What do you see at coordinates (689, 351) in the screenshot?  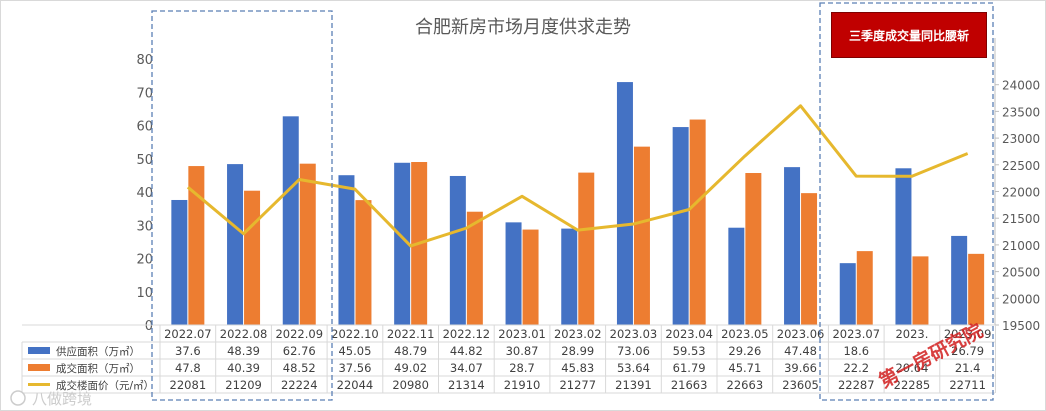 I see `table-cell: 59.53` at bounding box center [689, 351].